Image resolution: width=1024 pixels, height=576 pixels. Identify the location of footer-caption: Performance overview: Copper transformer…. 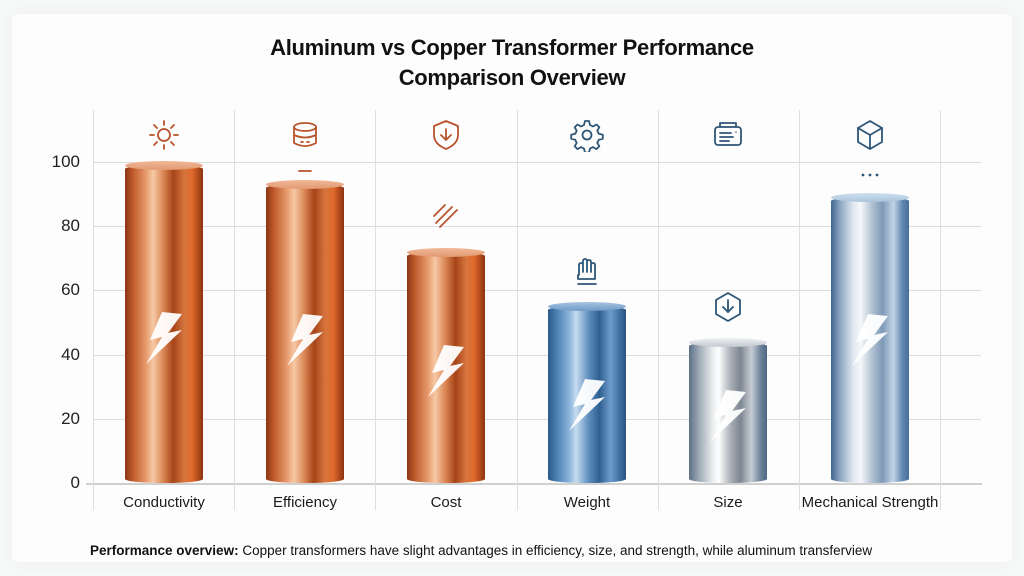
(481, 550).